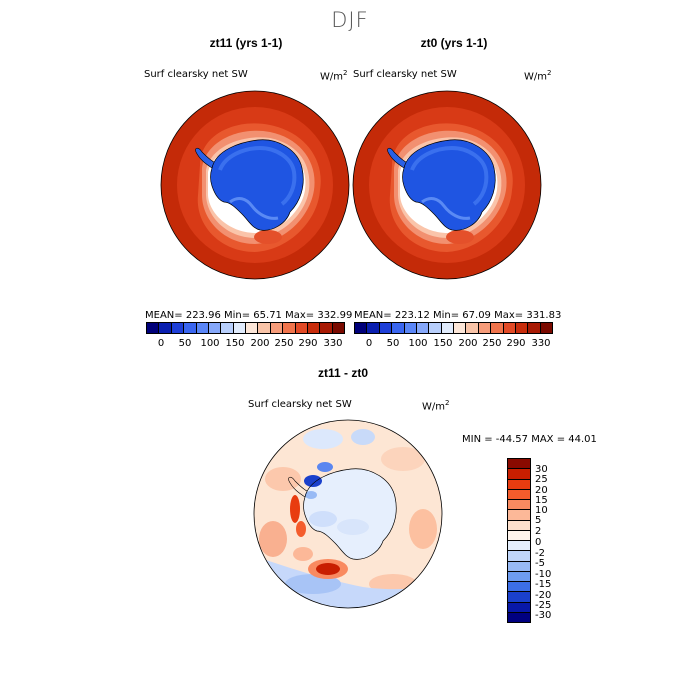  I want to click on panel-3-title: zt11 - zt0, so click(342, 373).